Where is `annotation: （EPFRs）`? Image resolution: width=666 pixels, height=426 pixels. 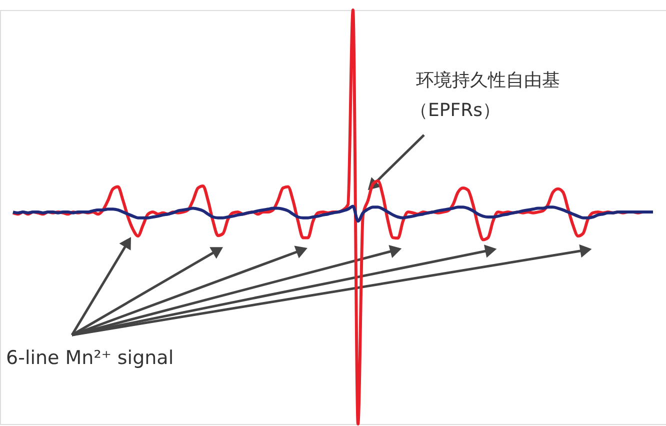 annotation: （EPFRs） is located at coordinates (455, 110).